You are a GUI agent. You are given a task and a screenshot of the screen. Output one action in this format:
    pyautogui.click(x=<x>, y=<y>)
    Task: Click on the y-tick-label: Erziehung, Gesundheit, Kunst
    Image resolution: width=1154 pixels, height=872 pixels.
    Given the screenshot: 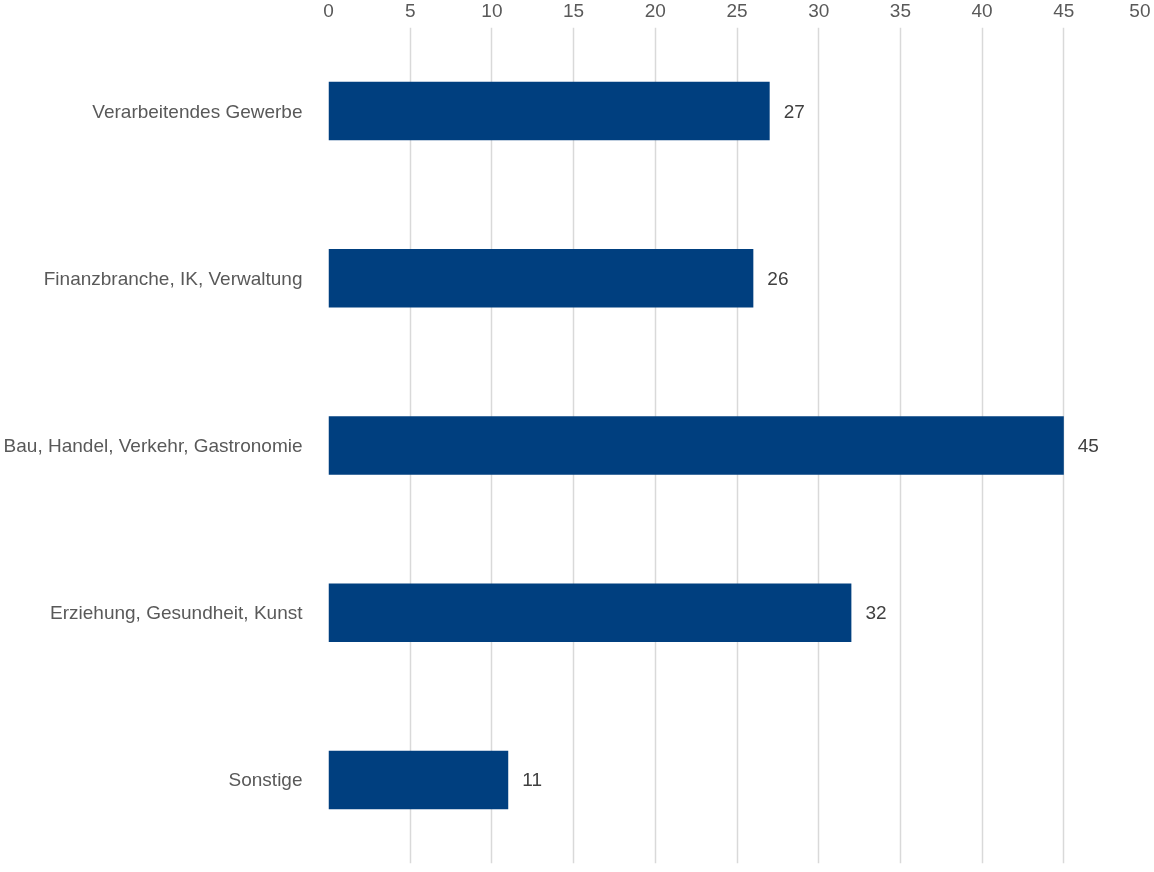 What is the action you would take?
    pyautogui.click(x=177, y=613)
    